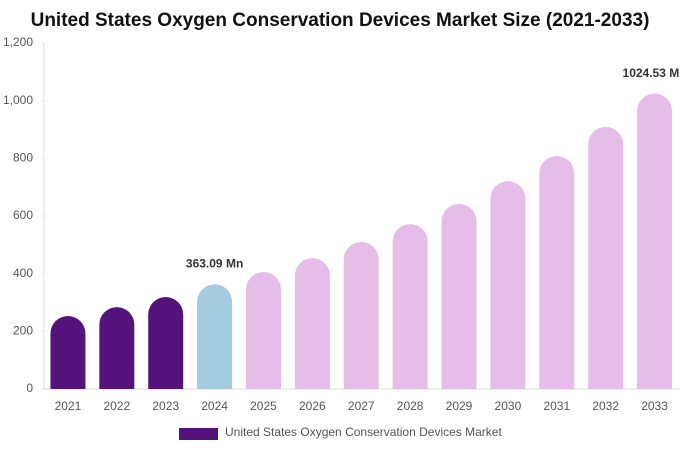 The height and width of the screenshot is (450, 680). I want to click on x-tick-label: 2033, so click(654, 406).